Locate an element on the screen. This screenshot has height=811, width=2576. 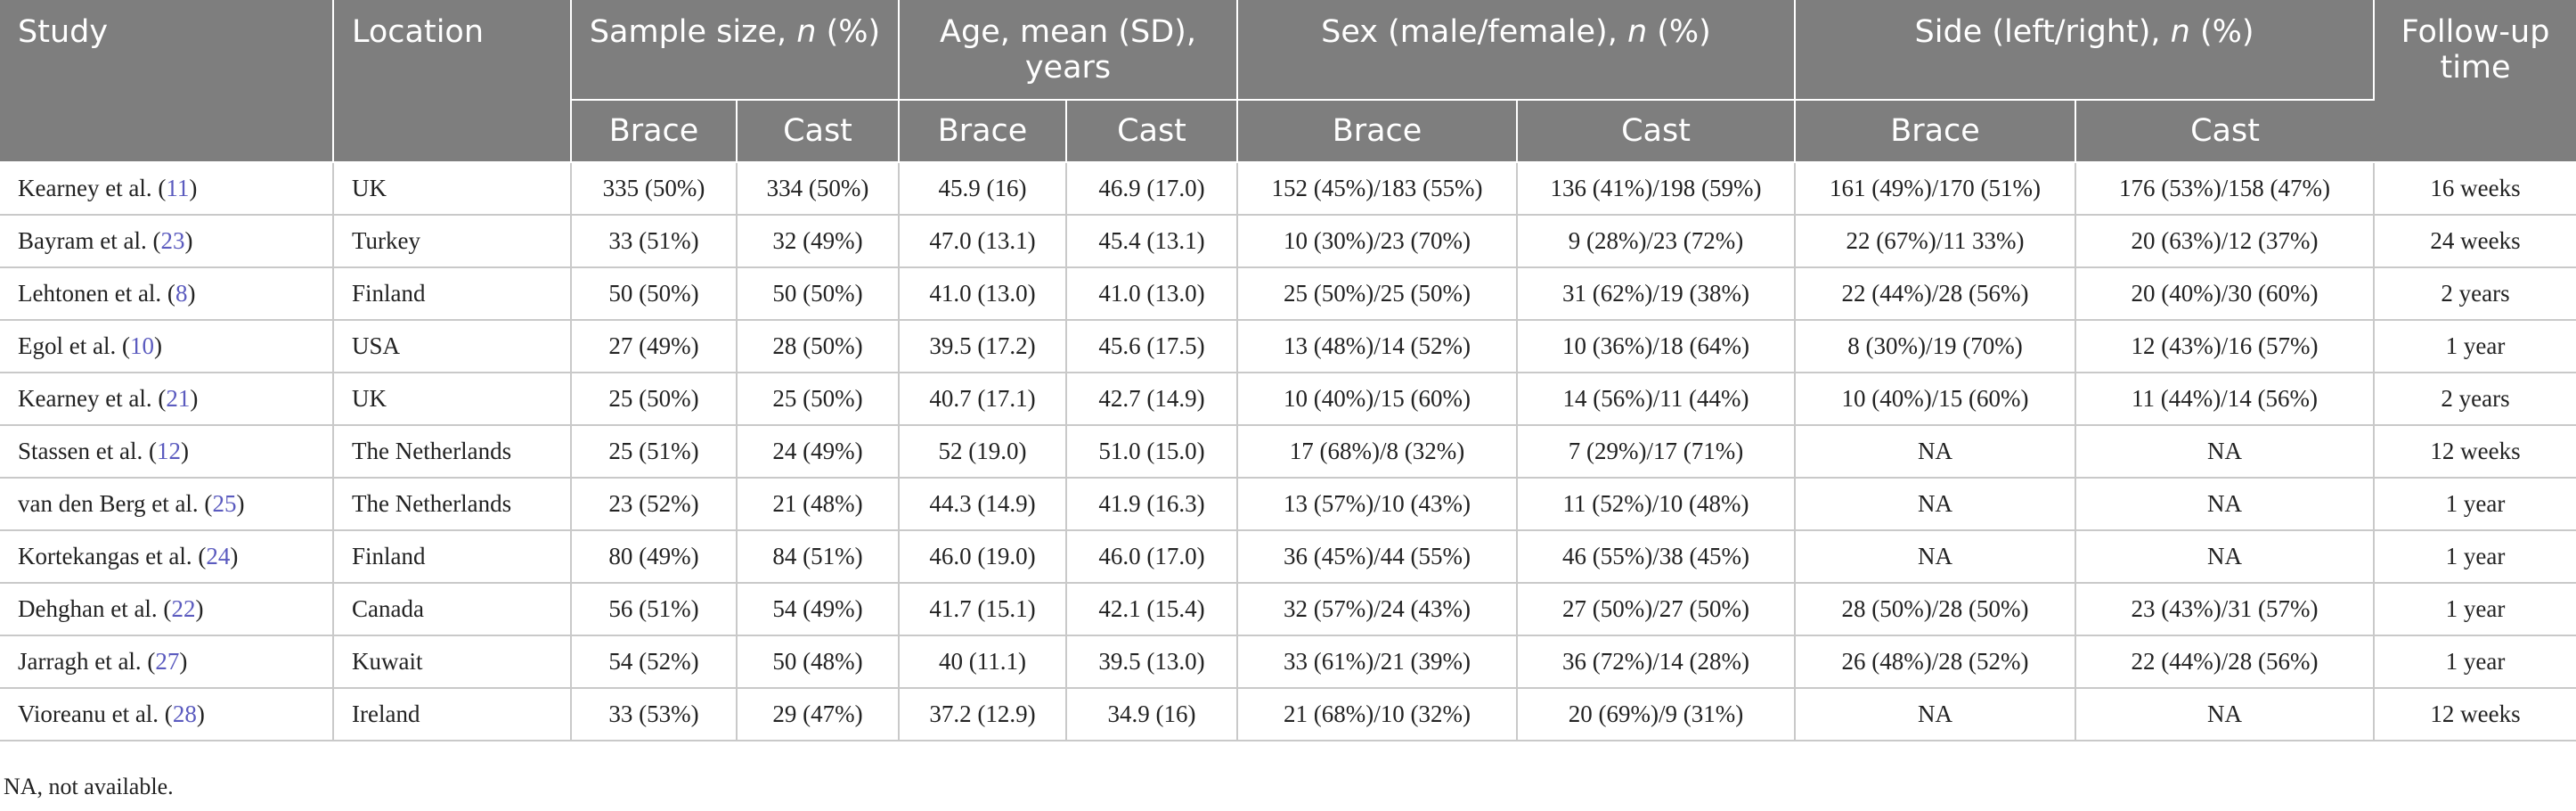
study-name: Bayram et al. ( is located at coordinates (90, 240).